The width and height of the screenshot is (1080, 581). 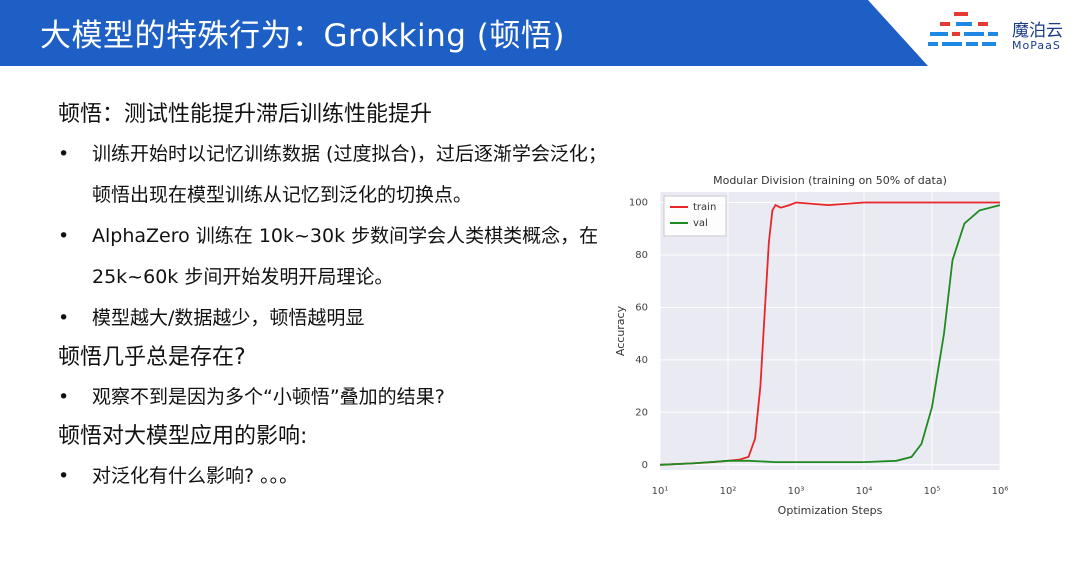 What do you see at coordinates (660, 491) in the screenshot?
I see `chart-x-tick-label: 10¹` at bounding box center [660, 491].